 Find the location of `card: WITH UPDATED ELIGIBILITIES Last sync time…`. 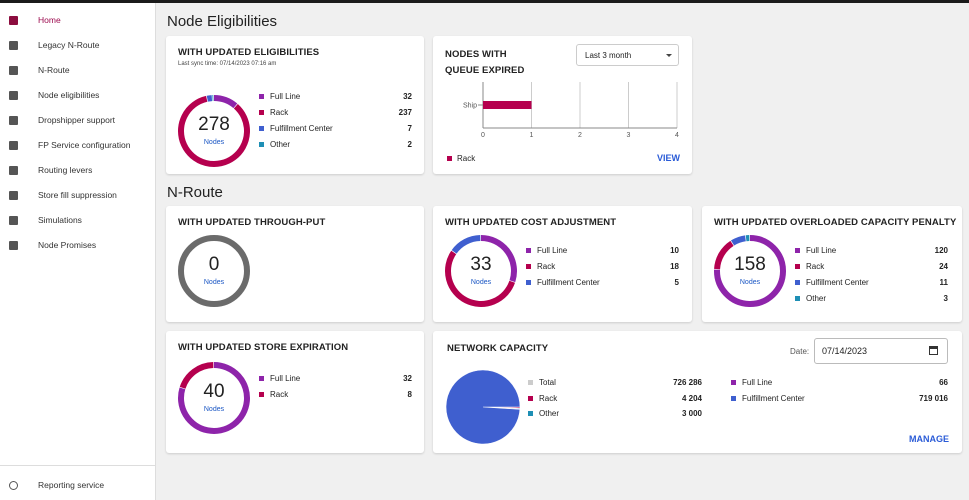

card: WITH UPDATED ELIGIBILITIES Last sync time… is located at coordinates (295, 105).